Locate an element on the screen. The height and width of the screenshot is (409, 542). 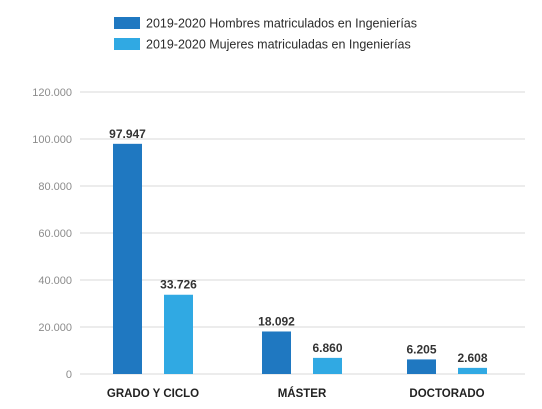
y-axis-ticks: 0 20.000 40.000 60.000 80.000 100.000 120.000 is located at coordinates (52, 234).